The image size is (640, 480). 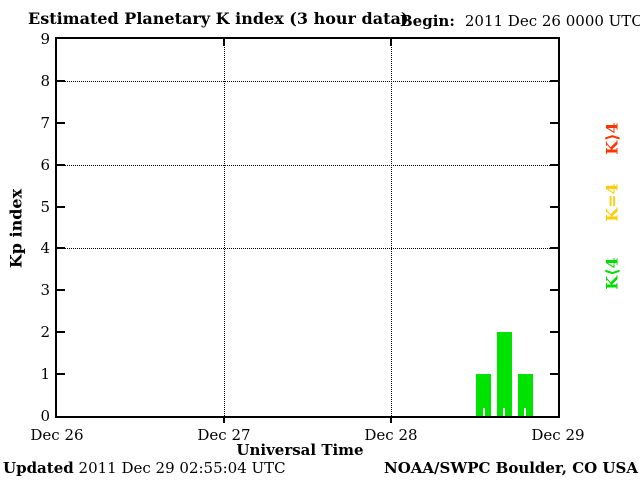 What do you see at coordinates (612, 202) in the screenshot?
I see `legend-label: K=4` at bounding box center [612, 202].